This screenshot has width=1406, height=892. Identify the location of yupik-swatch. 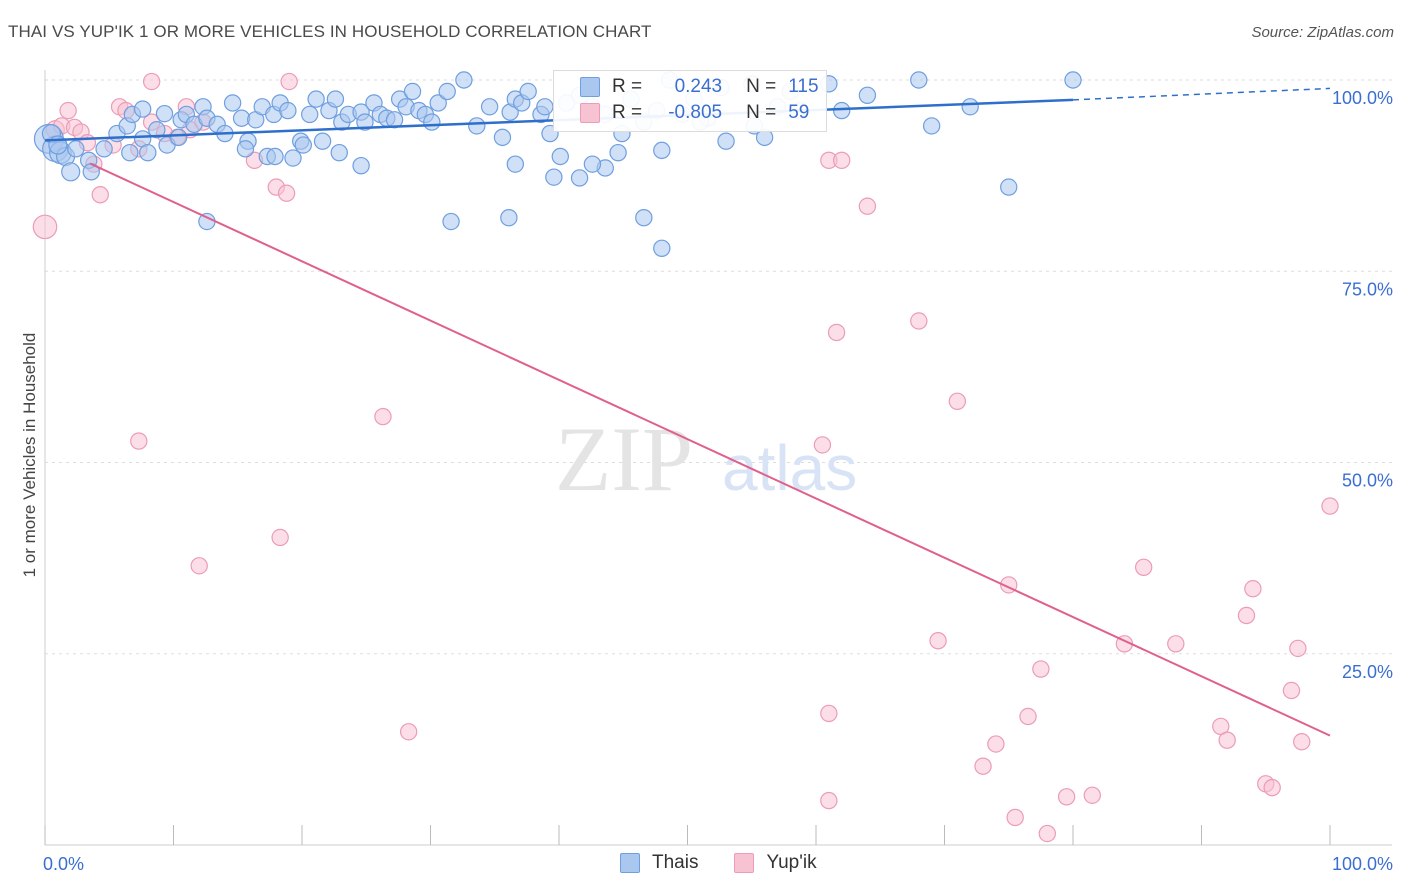
(590, 113).